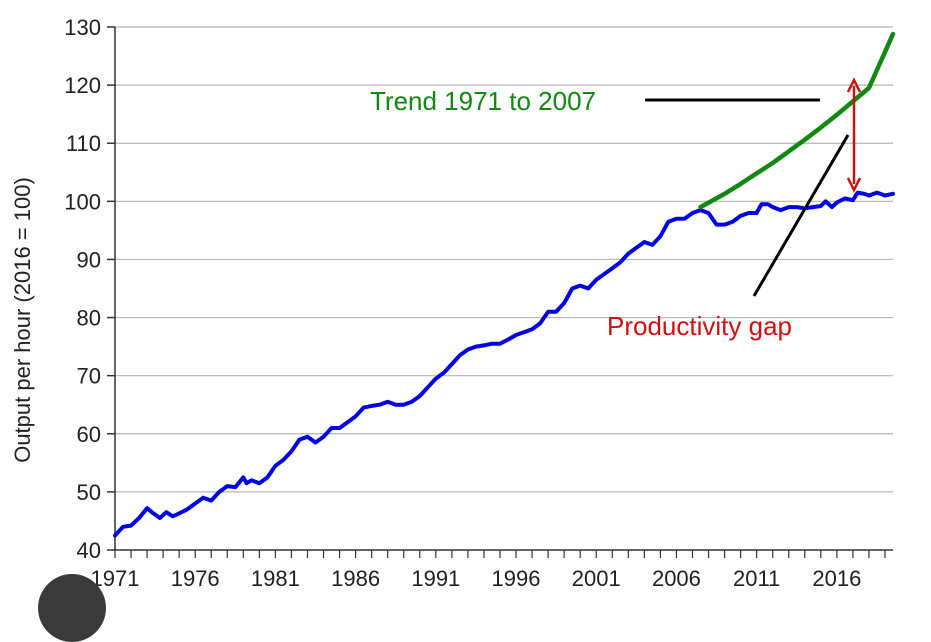 This screenshot has height=642, width=931. Describe the element at coordinates (83, 143) in the screenshot. I see `y-tick-label: 110` at that location.